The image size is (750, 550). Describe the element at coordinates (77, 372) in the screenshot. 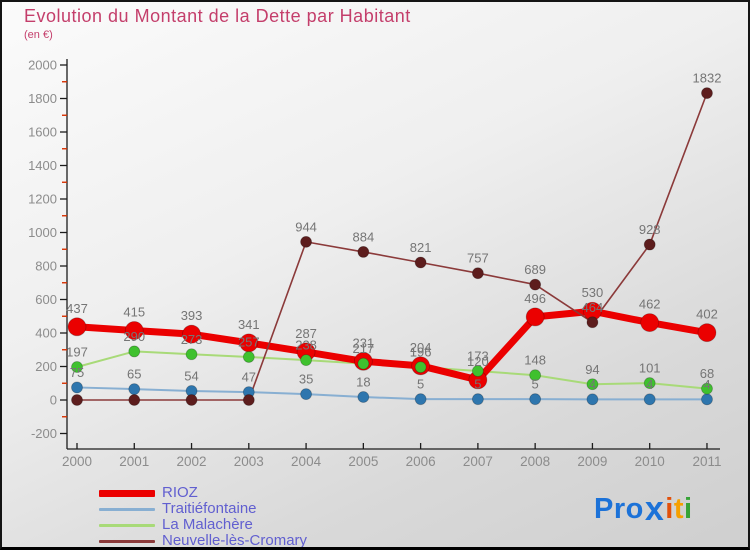

I see `data-label: 75` at that location.